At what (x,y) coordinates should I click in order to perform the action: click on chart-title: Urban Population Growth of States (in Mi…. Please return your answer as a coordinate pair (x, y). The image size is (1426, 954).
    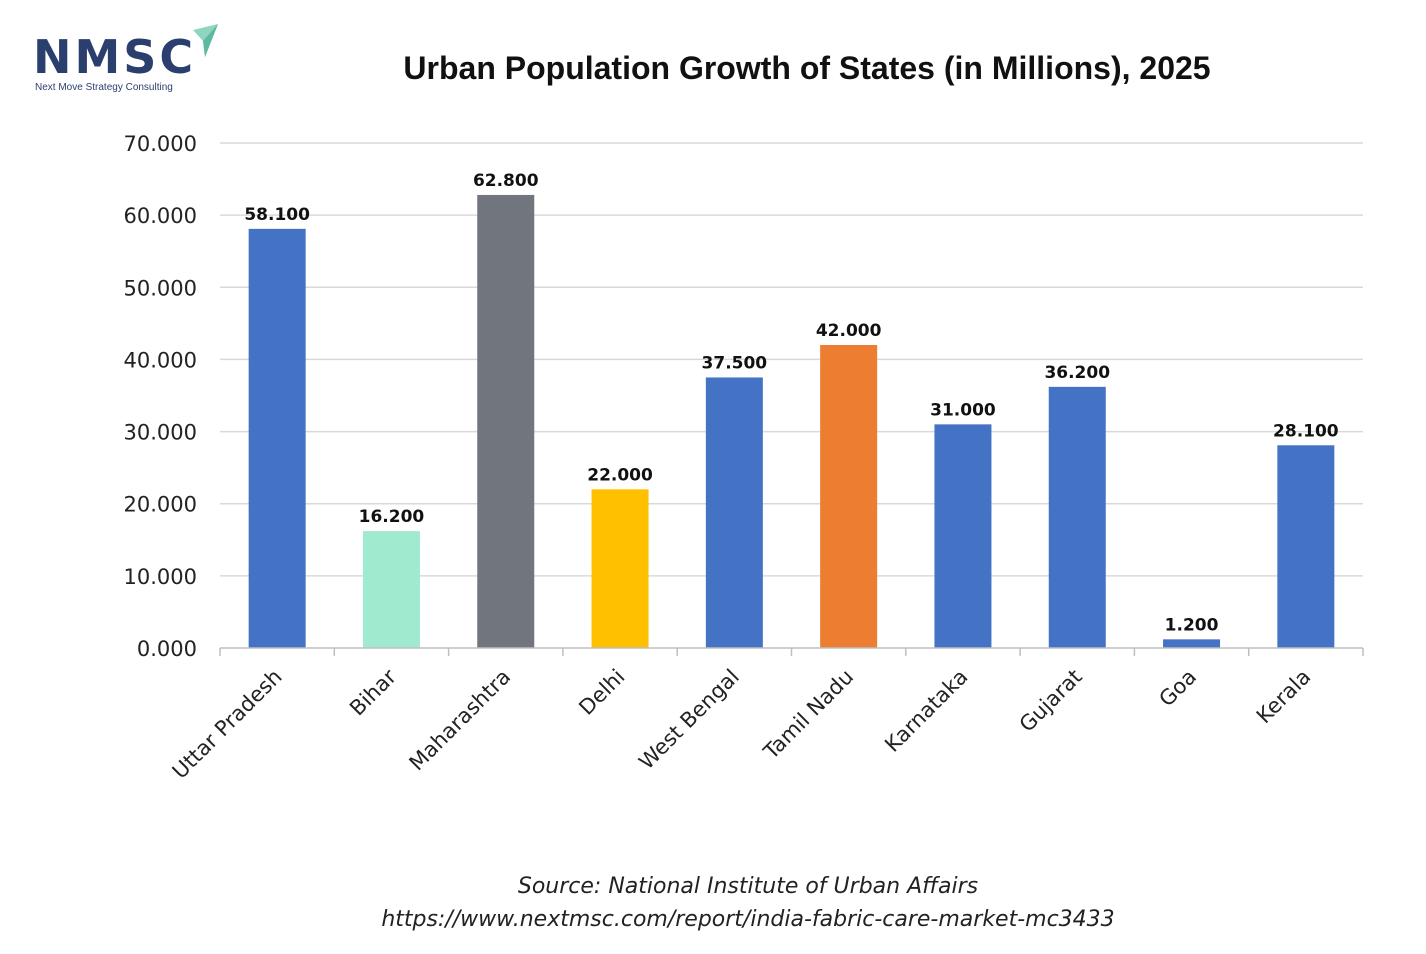
    Looking at the image, I should click on (807, 68).